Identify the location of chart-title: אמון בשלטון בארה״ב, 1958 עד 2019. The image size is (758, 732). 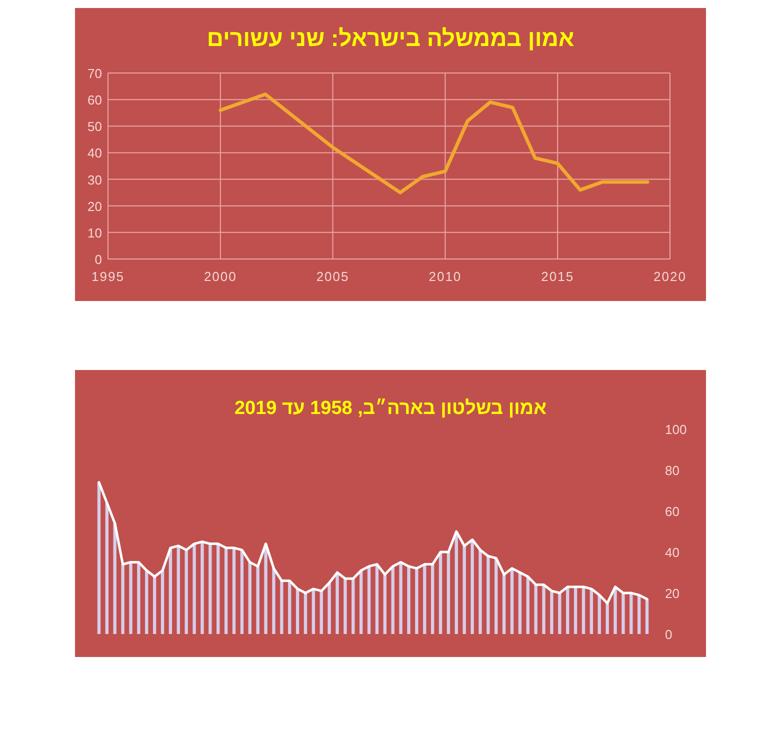
(390, 408).